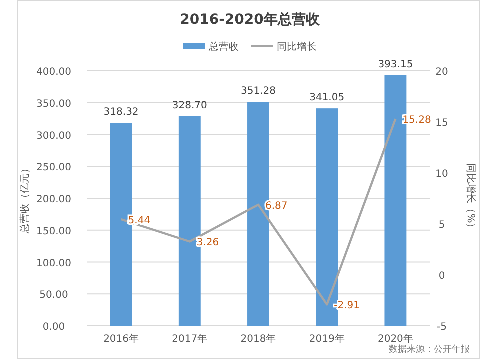  I want to click on legend-label: 总营收, so click(223, 47).